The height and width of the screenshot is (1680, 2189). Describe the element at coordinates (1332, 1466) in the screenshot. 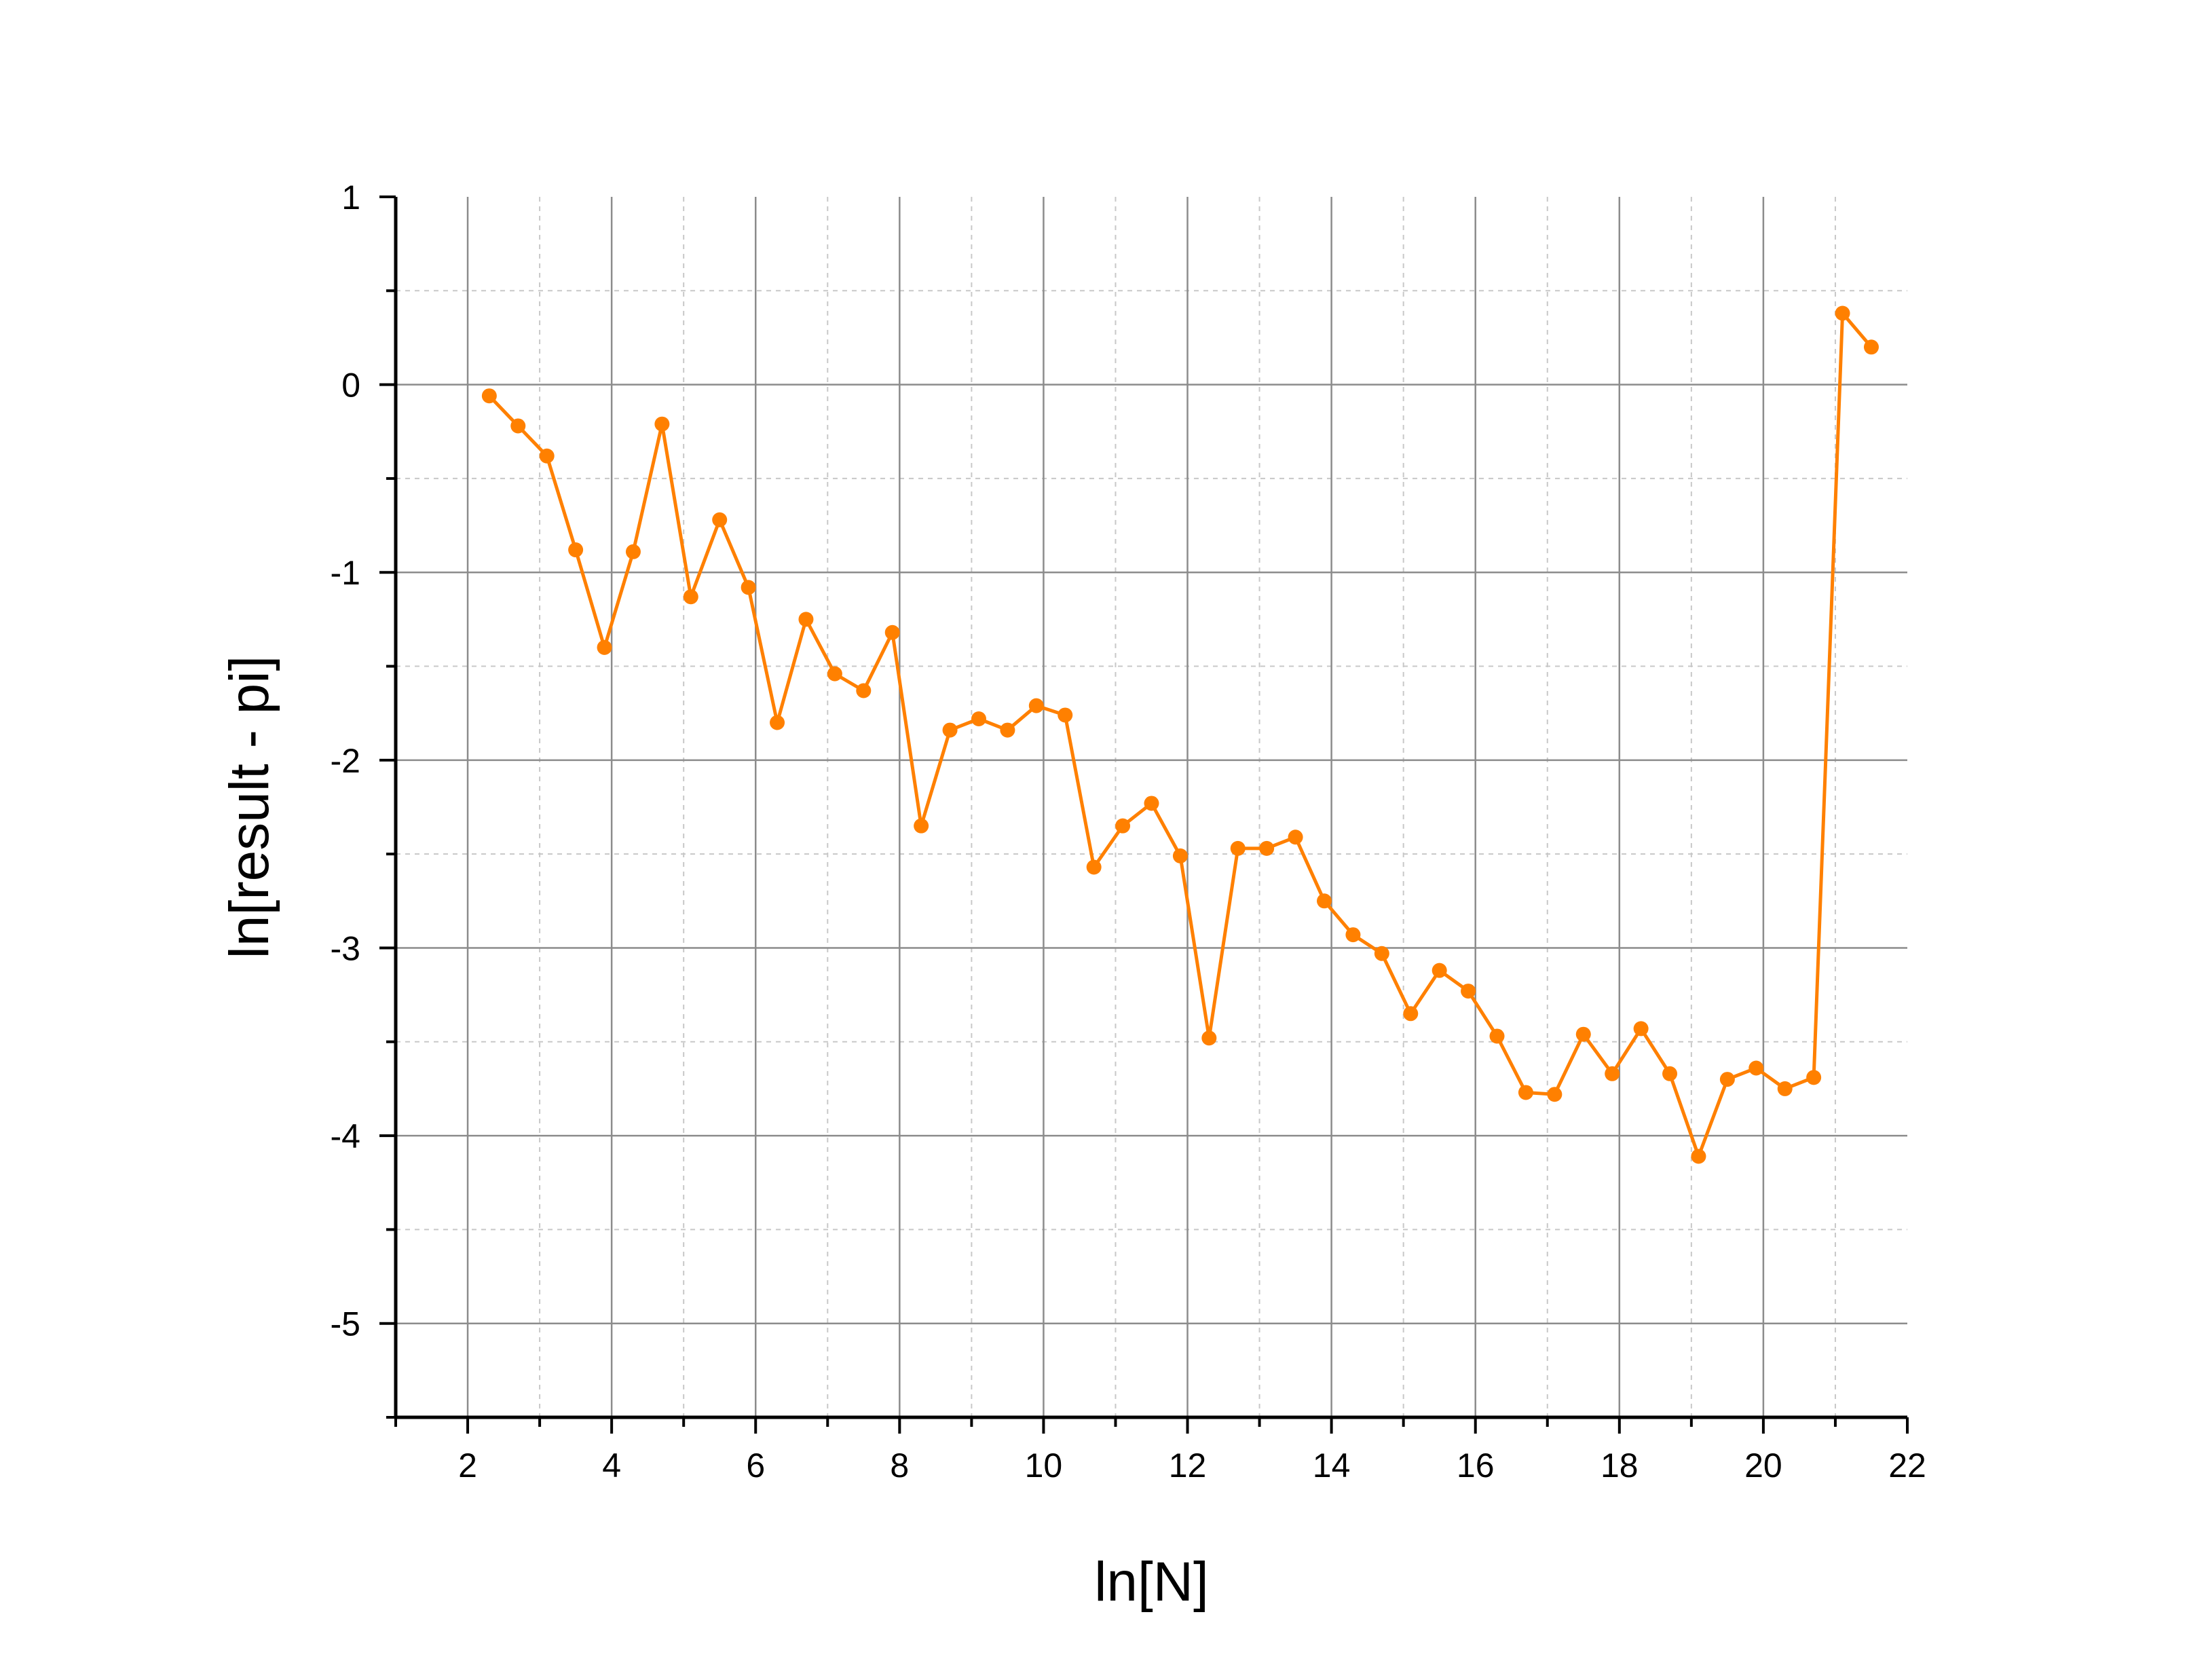

I see `x-tick-label: 14` at that location.